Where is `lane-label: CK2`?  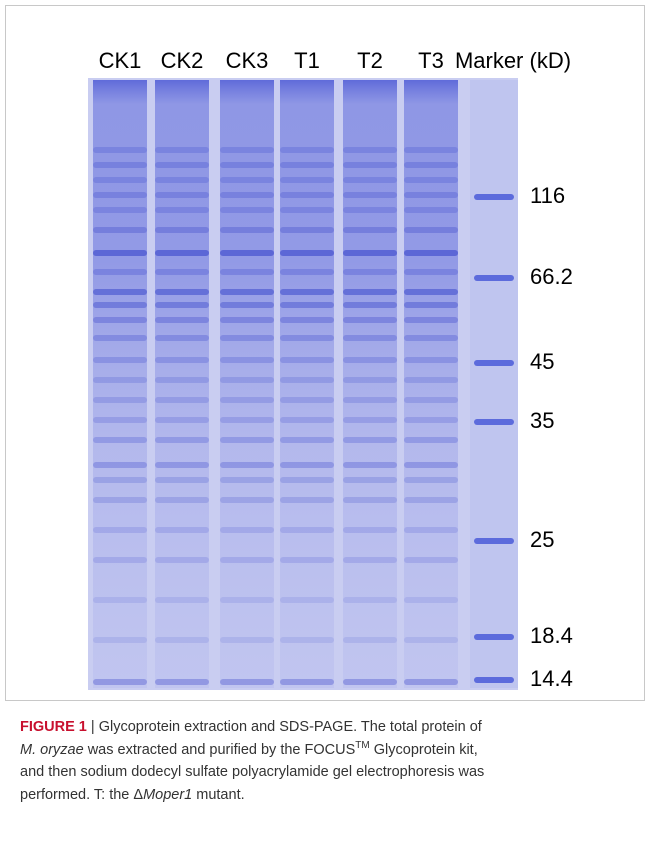
lane-label: CK2 is located at coordinates (182, 60).